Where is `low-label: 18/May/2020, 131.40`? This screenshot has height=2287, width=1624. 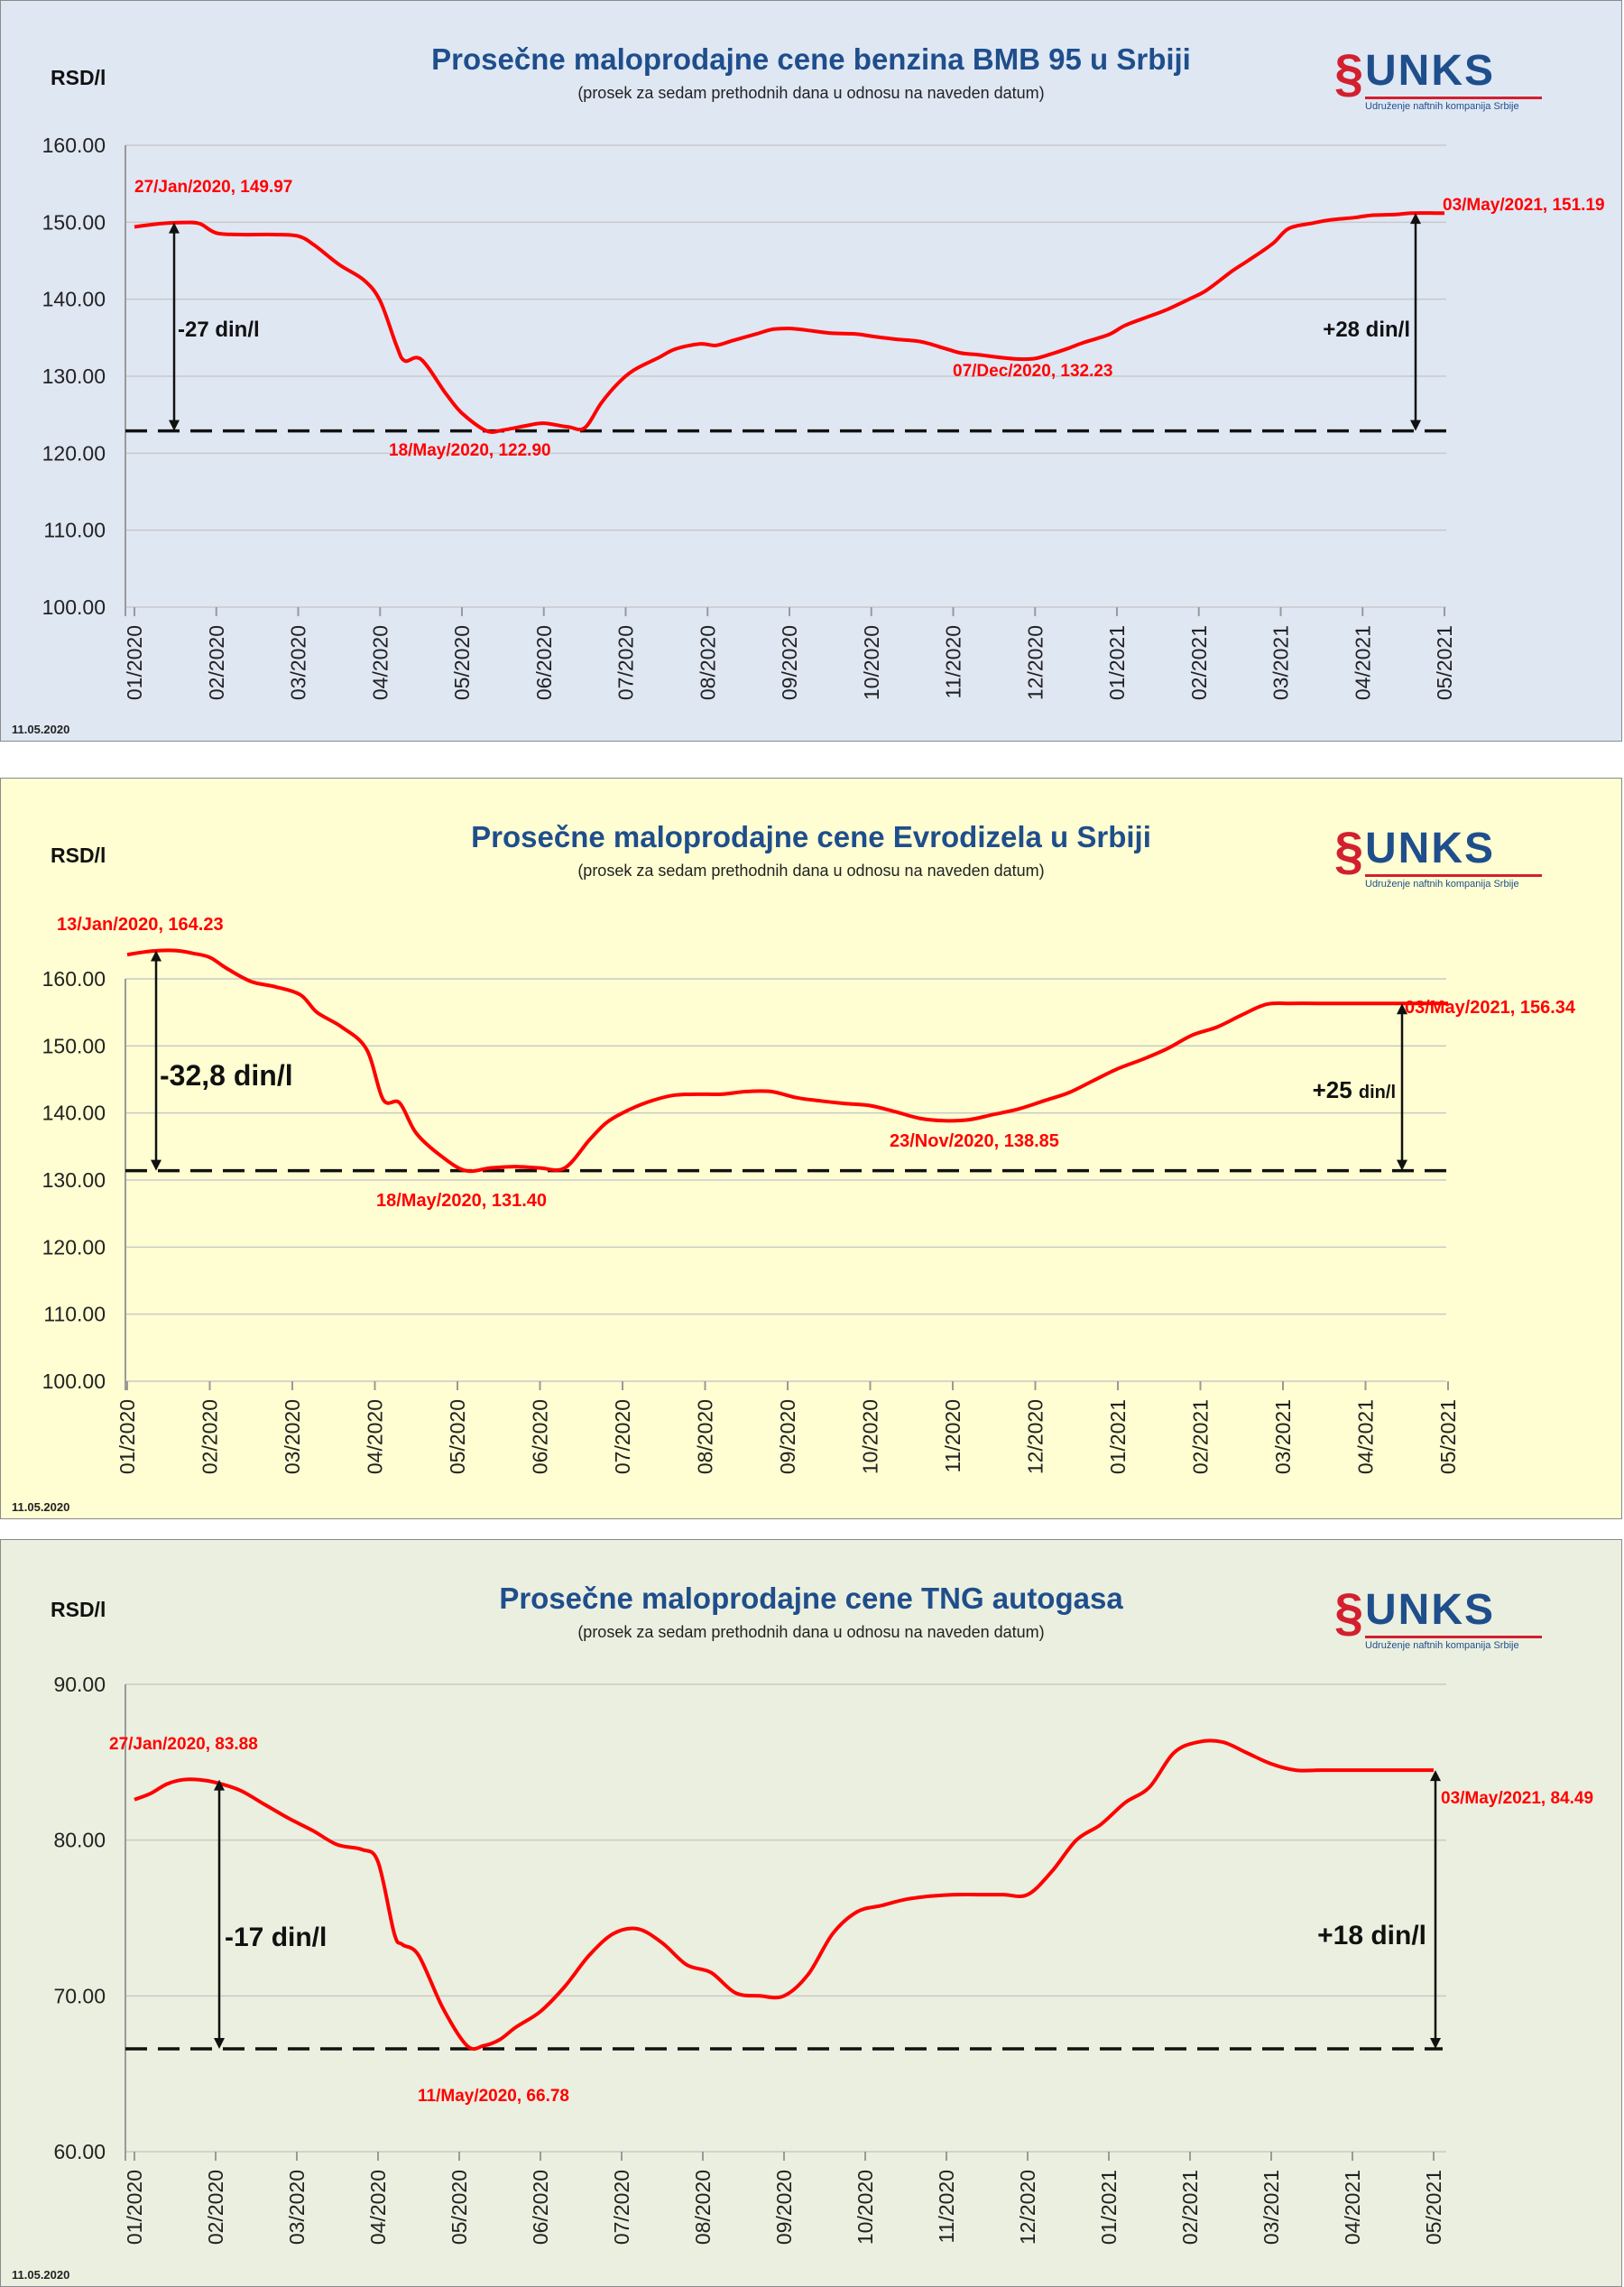 low-label: 18/May/2020, 131.40 is located at coordinates (462, 1201).